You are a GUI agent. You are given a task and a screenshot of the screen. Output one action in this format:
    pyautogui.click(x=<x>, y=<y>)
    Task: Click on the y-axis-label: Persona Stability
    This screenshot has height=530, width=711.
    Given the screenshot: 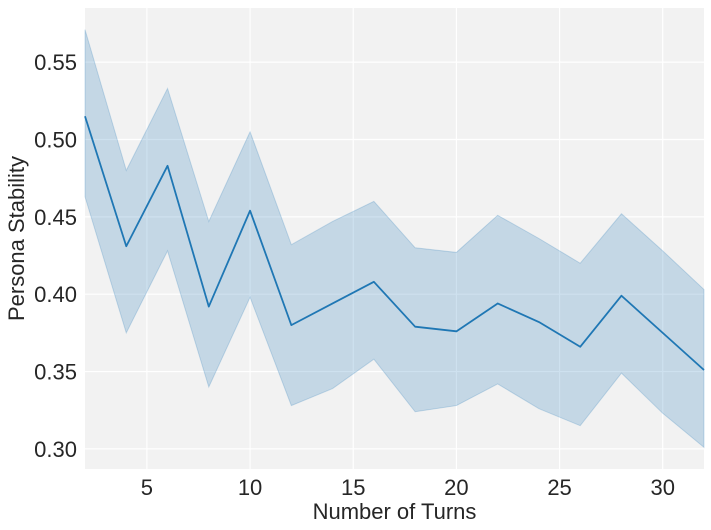 What is the action you would take?
    pyautogui.click(x=16, y=238)
    